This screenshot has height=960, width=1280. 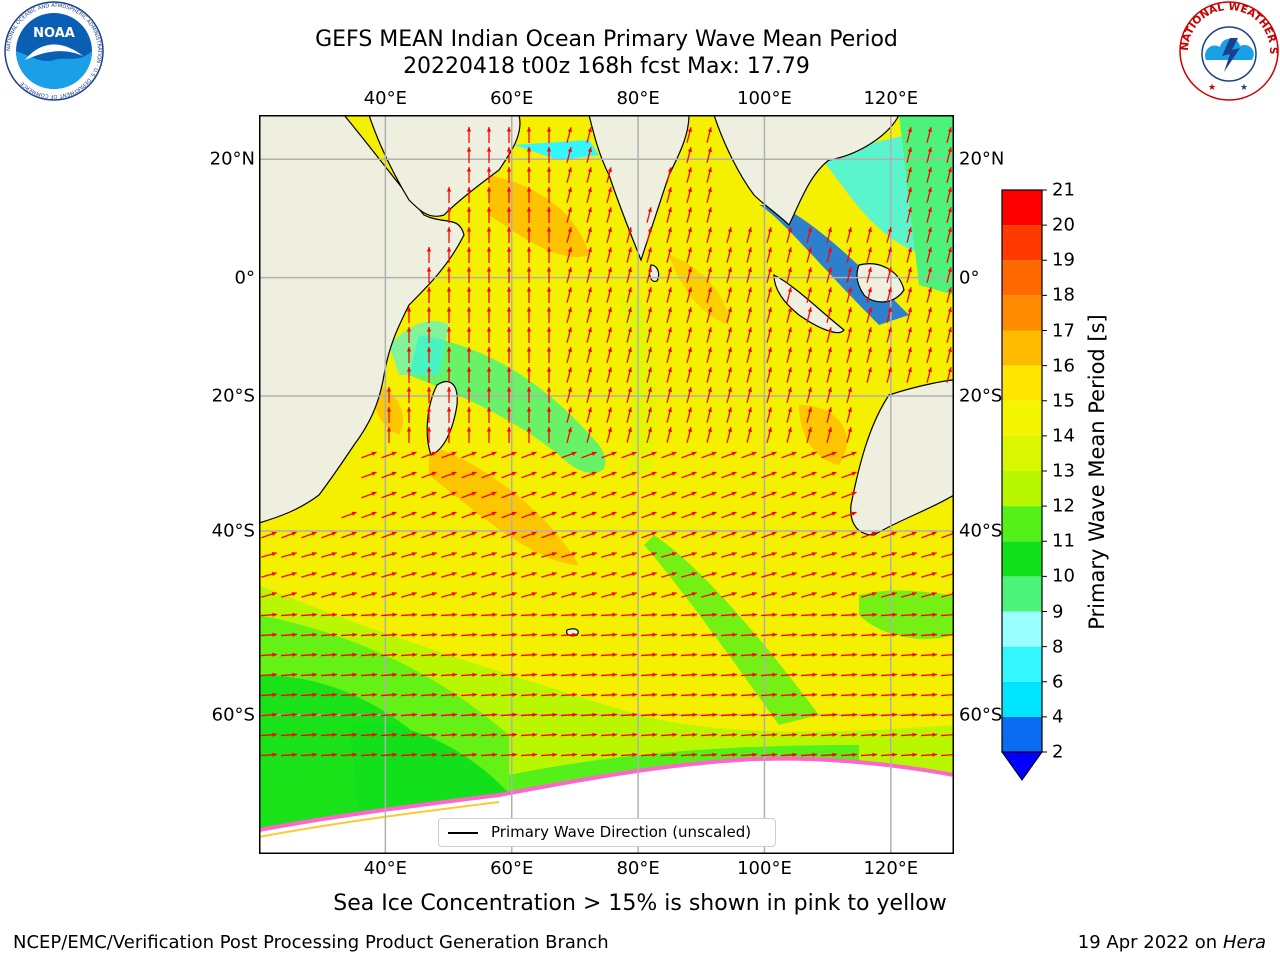 What do you see at coordinates (606, 794) in the screenshot?
I see `sea-ice-edge` at bounding box center [606, 794].